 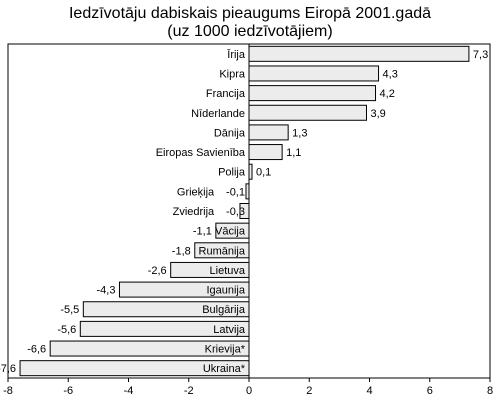 What do you see at coordinates (157, 271) in the screenshot?
I see `value-label: -2,6` at bounding box center [157, 271].